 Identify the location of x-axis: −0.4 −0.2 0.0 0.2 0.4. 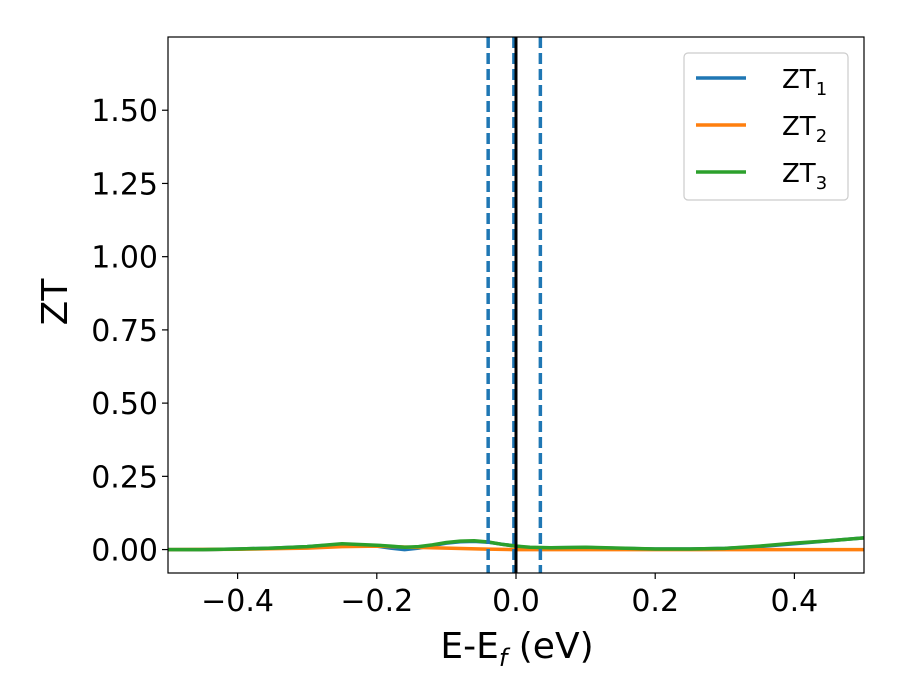
(509, 596).